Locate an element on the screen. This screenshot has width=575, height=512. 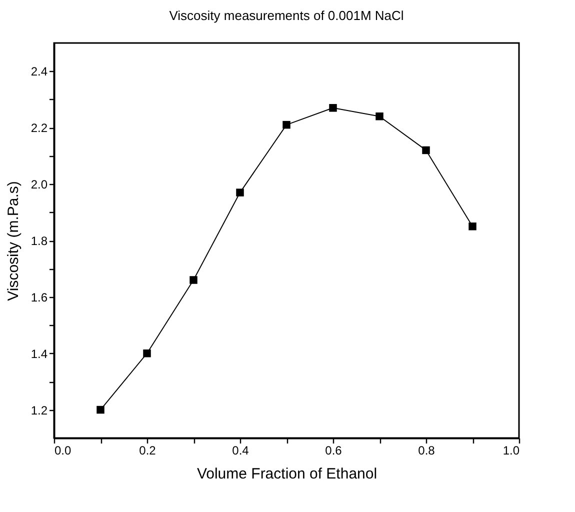
y-tick-label: 1.6 is located at coordinates (39, 297).